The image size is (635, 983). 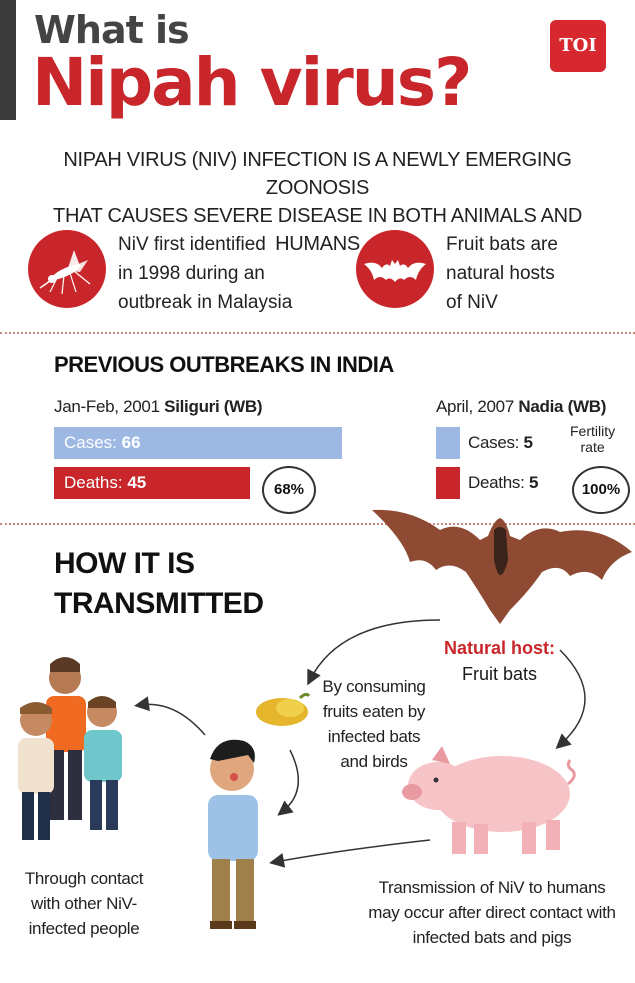 I want to click on transmission-heading-2: TRANSMITTED, so click(x=159, y=603).